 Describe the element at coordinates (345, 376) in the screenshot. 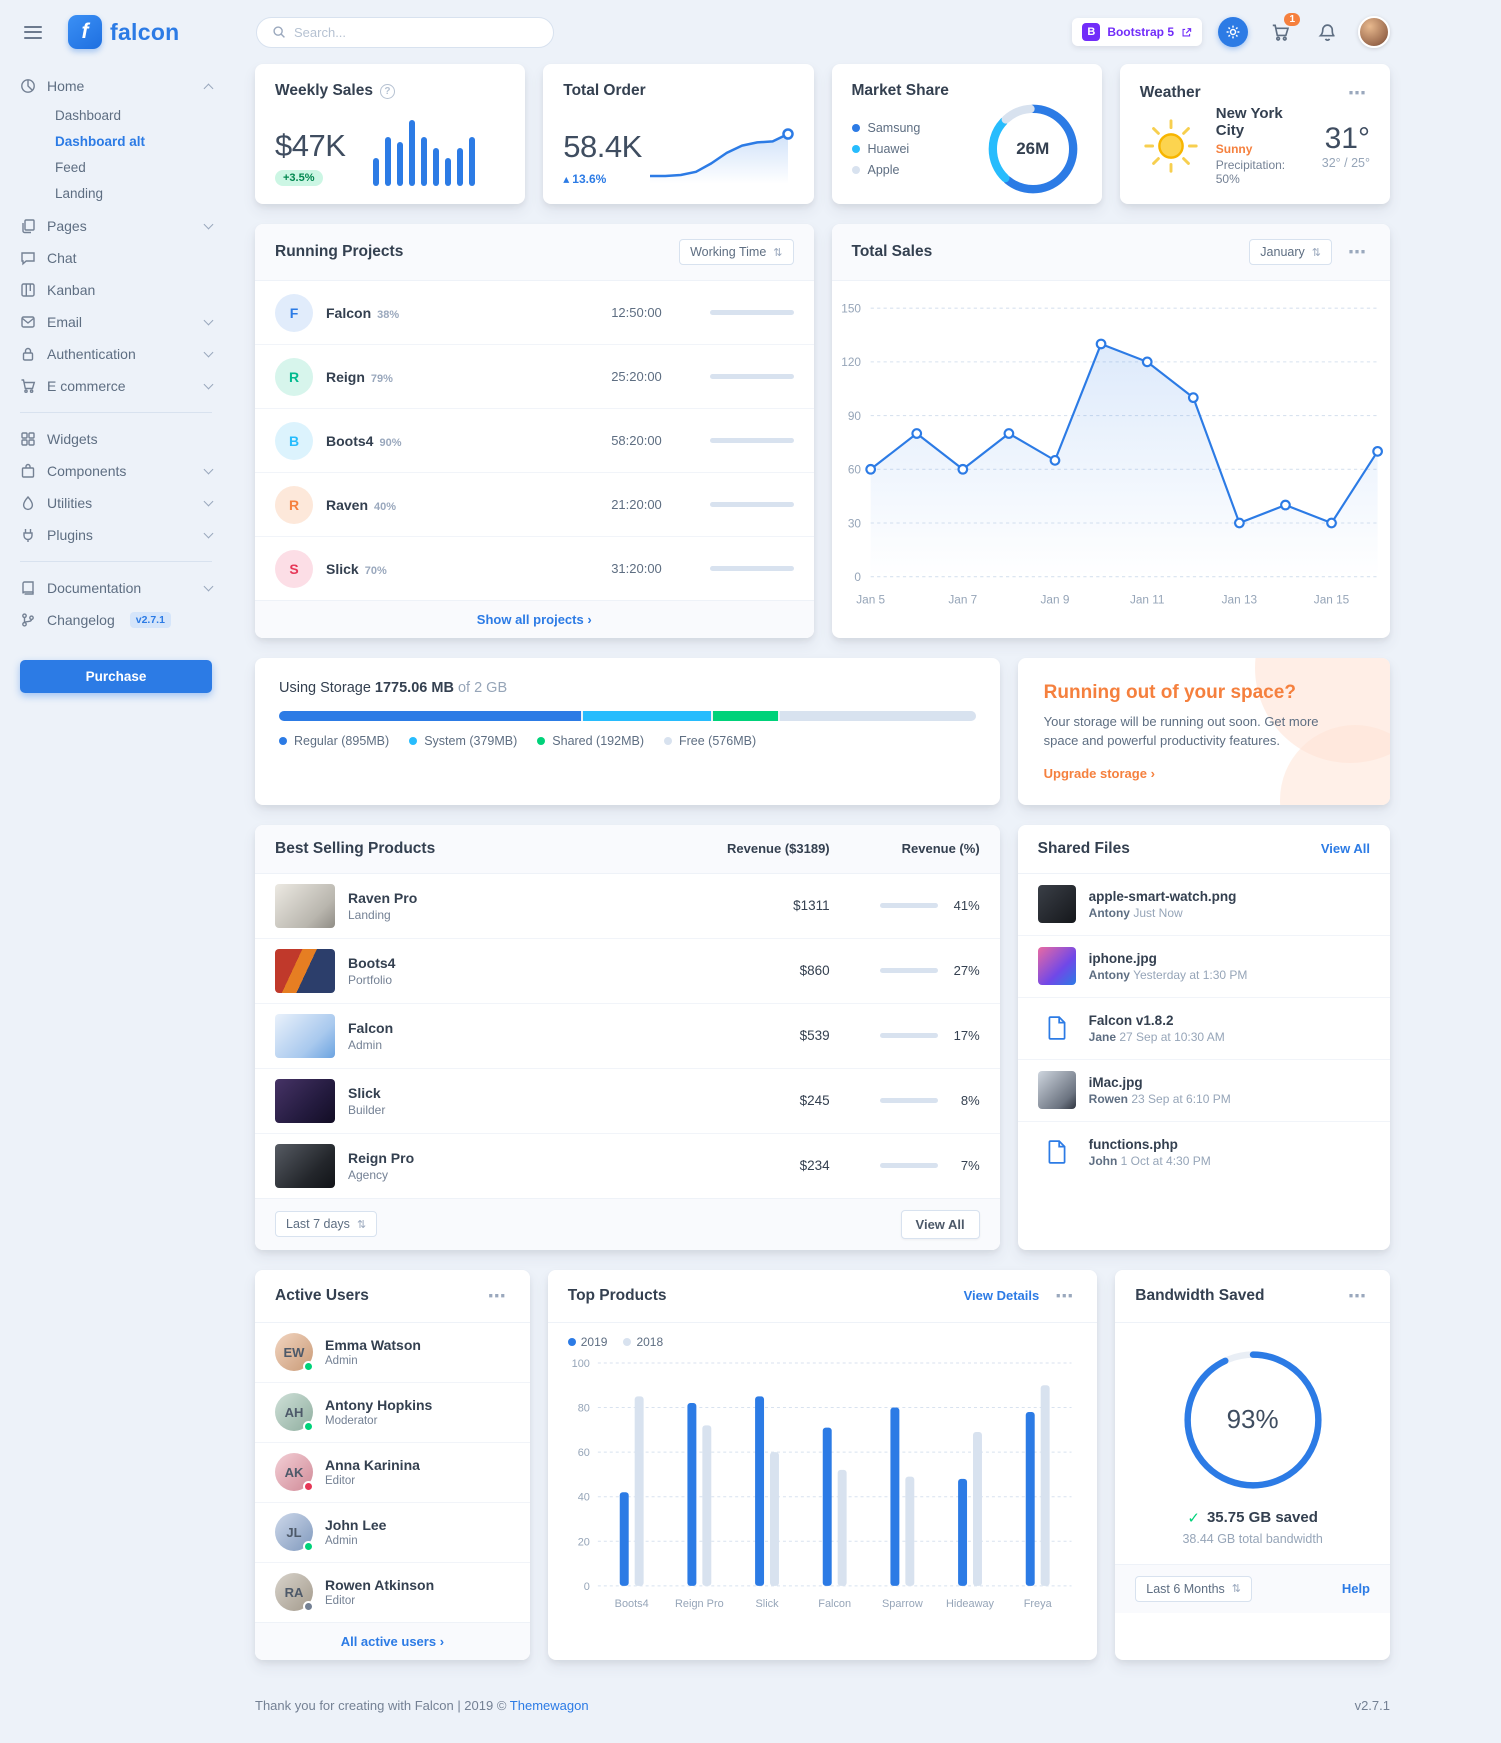

I see `project-name-link: Reign` at that location.